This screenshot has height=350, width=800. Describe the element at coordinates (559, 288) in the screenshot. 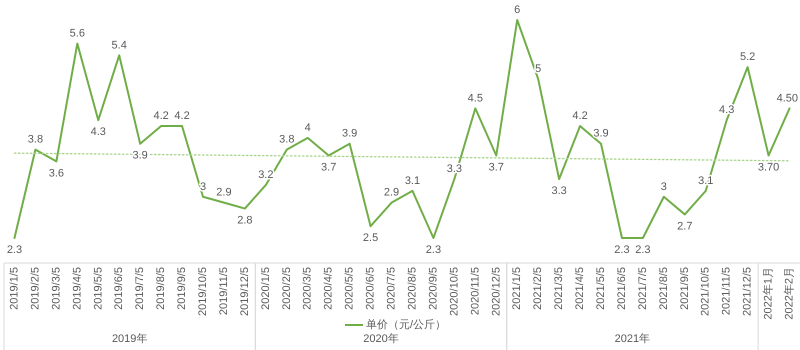

I see `x-tick-label: 2021/3/5` at that location.